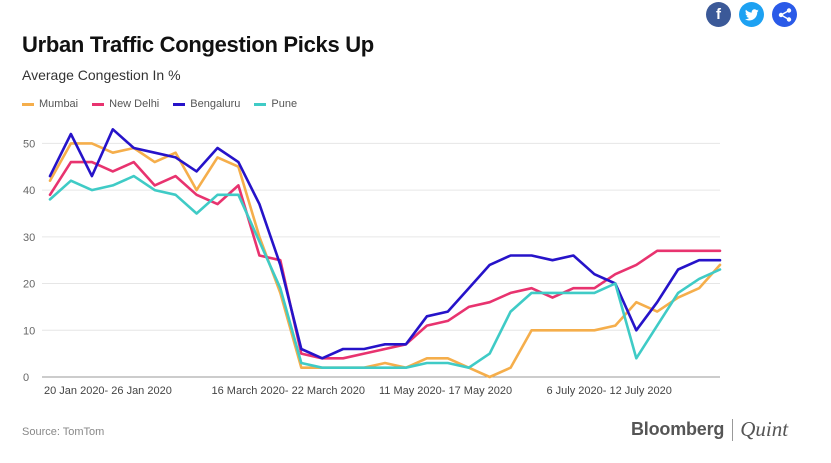  I want to click on chart-subtitle: Average Congestion In %, so click(101, 75).